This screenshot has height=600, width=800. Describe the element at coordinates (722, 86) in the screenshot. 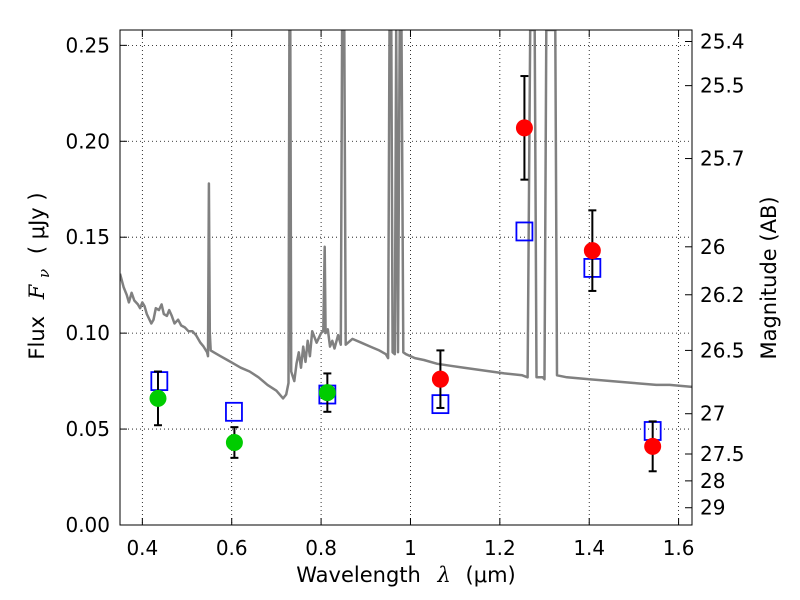

I see `y2-tick-label: 25.5` at that location.